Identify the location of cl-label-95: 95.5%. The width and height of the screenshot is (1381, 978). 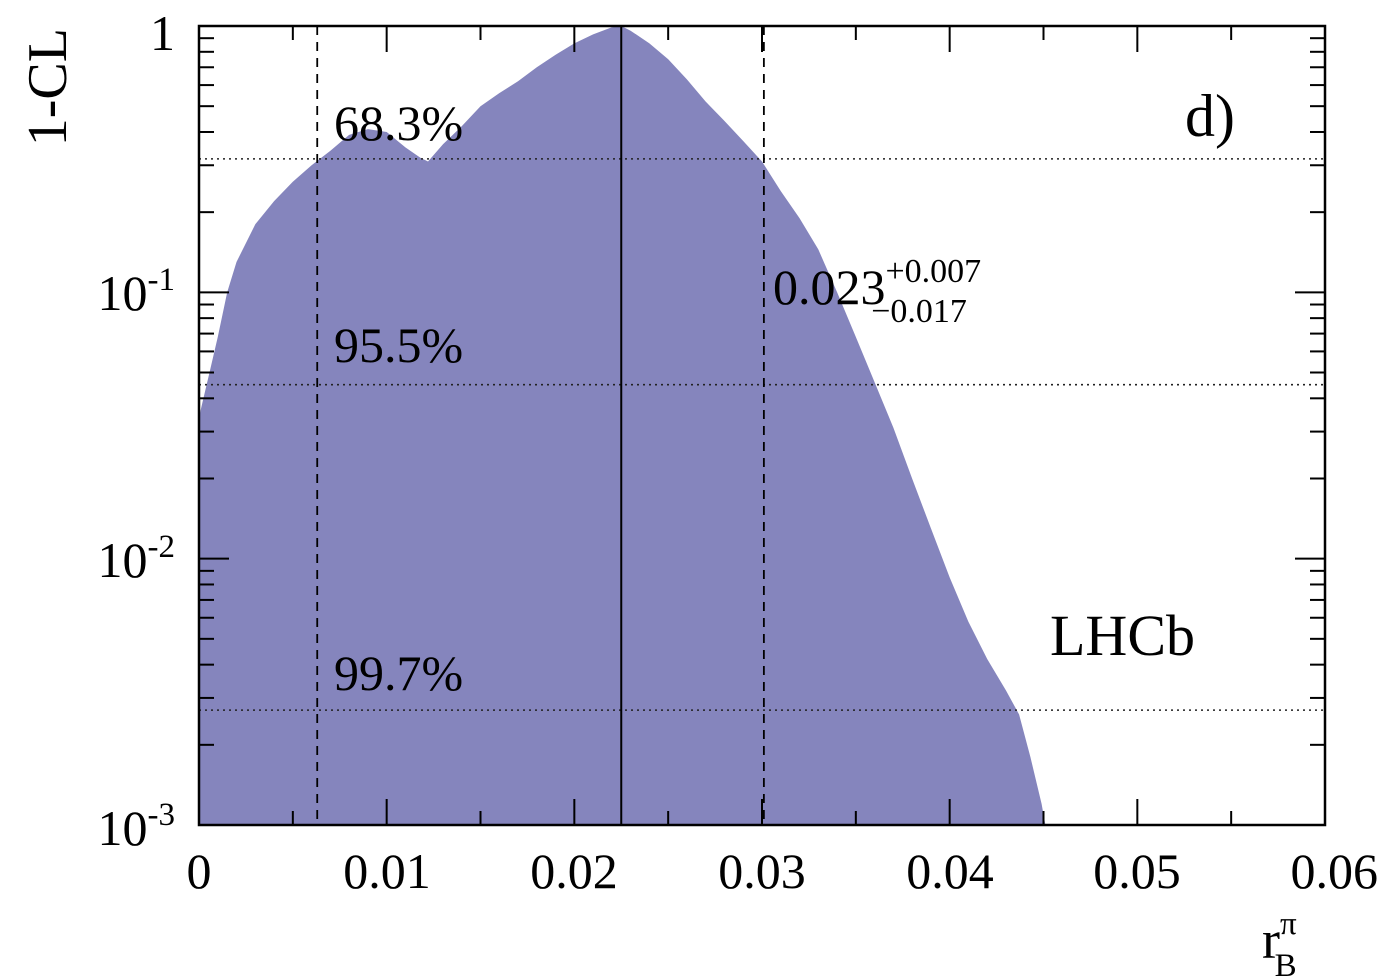
(398, 345).